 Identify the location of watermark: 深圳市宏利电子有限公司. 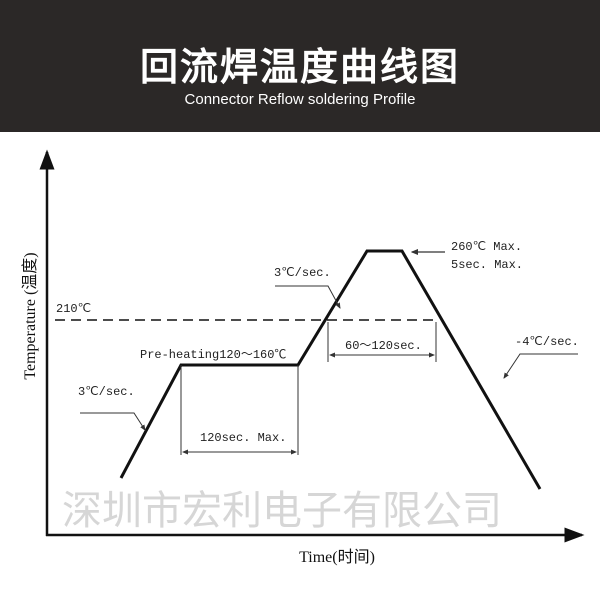
(282, 511).